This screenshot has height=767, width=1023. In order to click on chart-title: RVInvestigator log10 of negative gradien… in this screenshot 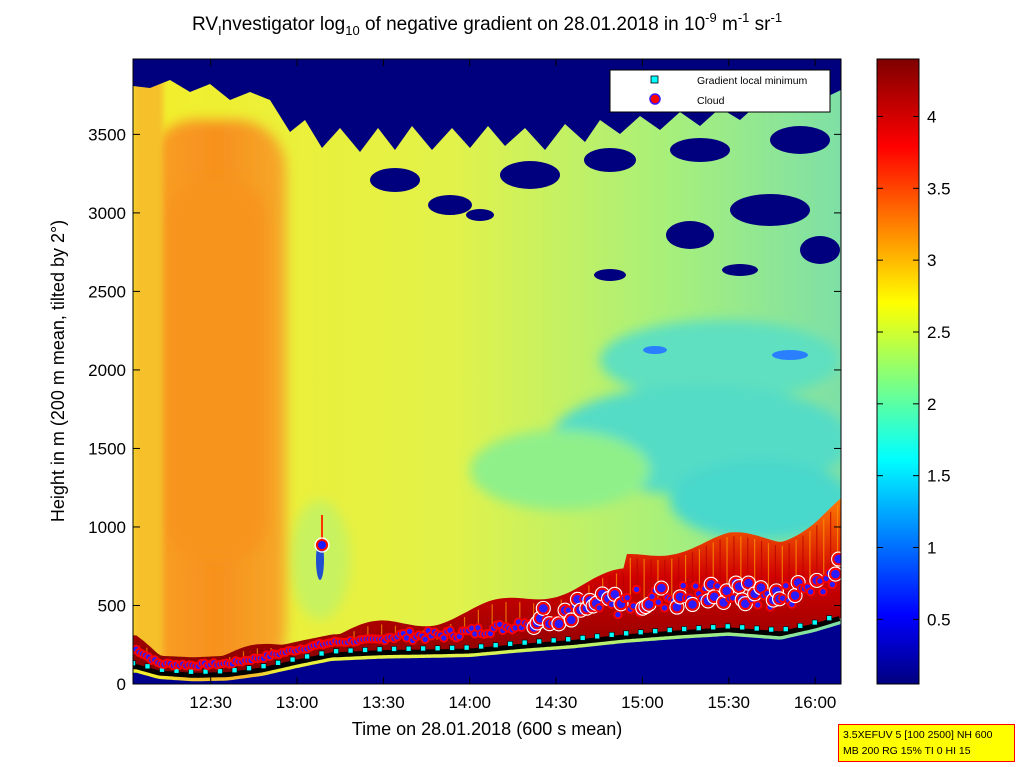, I will do `click(487, 24)`.